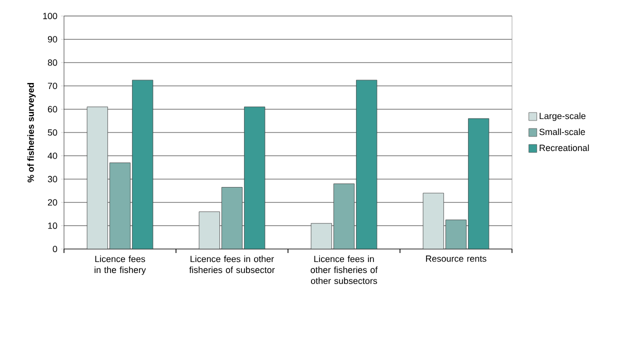  I want to click on x-tick-label: Licence fees in the fishery, so click(120, 265).